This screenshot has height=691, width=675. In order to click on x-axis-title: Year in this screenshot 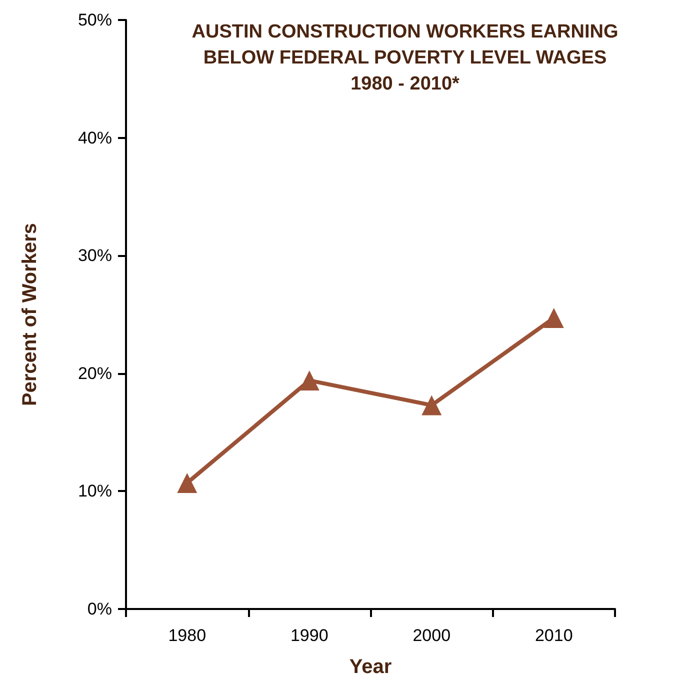, I will do `click(370, 667)`.